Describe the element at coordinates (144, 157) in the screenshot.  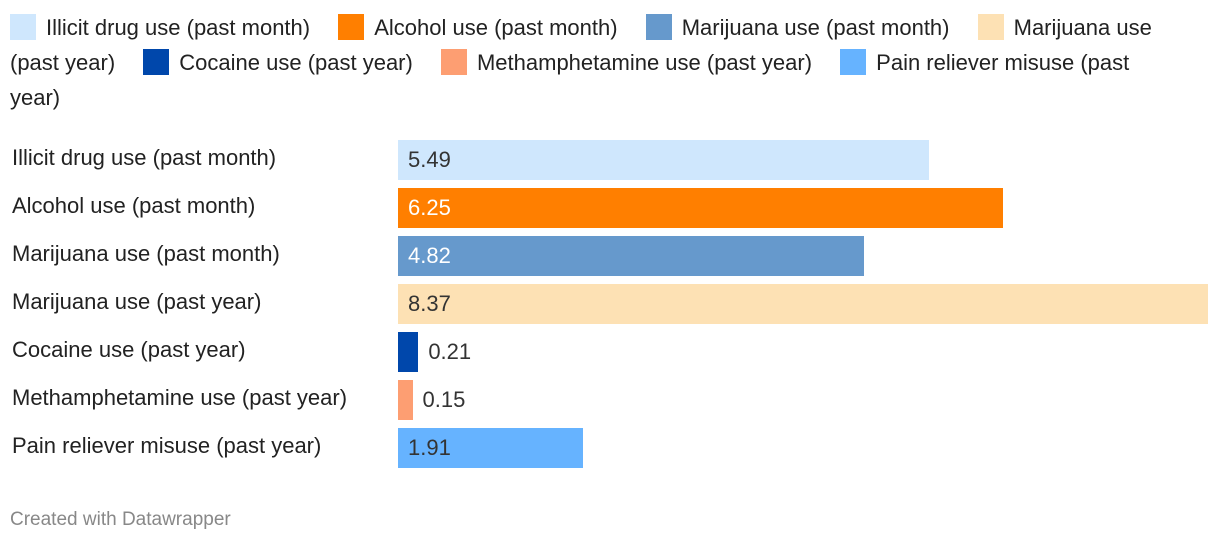
I see `category-label: Illicit drug use (past month)` at that location.